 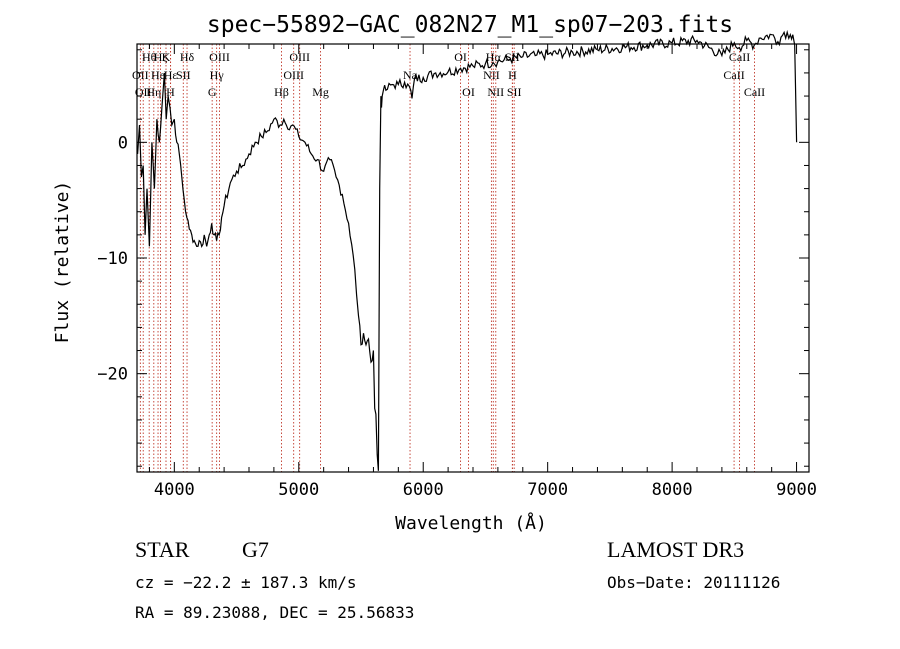 I want to click on line-marker-label-22: Hα, so click(x=494, y=57).